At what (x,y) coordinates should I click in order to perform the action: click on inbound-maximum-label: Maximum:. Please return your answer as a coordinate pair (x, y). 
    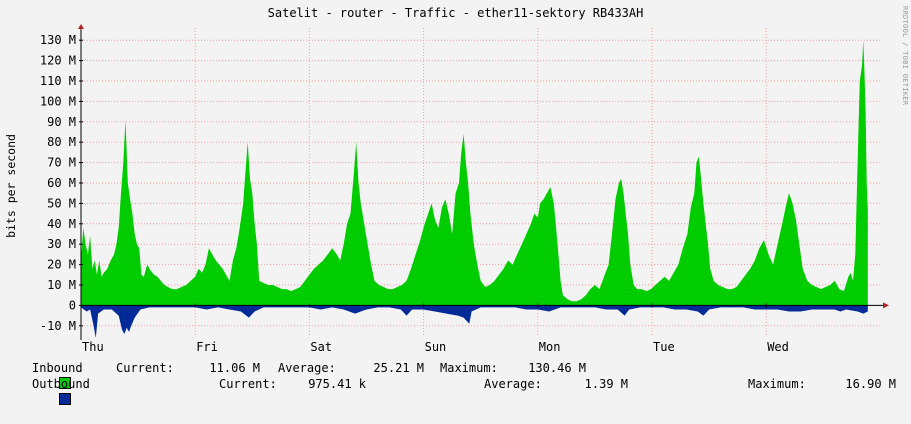
    Looking at the image, I should click on (469, 368).